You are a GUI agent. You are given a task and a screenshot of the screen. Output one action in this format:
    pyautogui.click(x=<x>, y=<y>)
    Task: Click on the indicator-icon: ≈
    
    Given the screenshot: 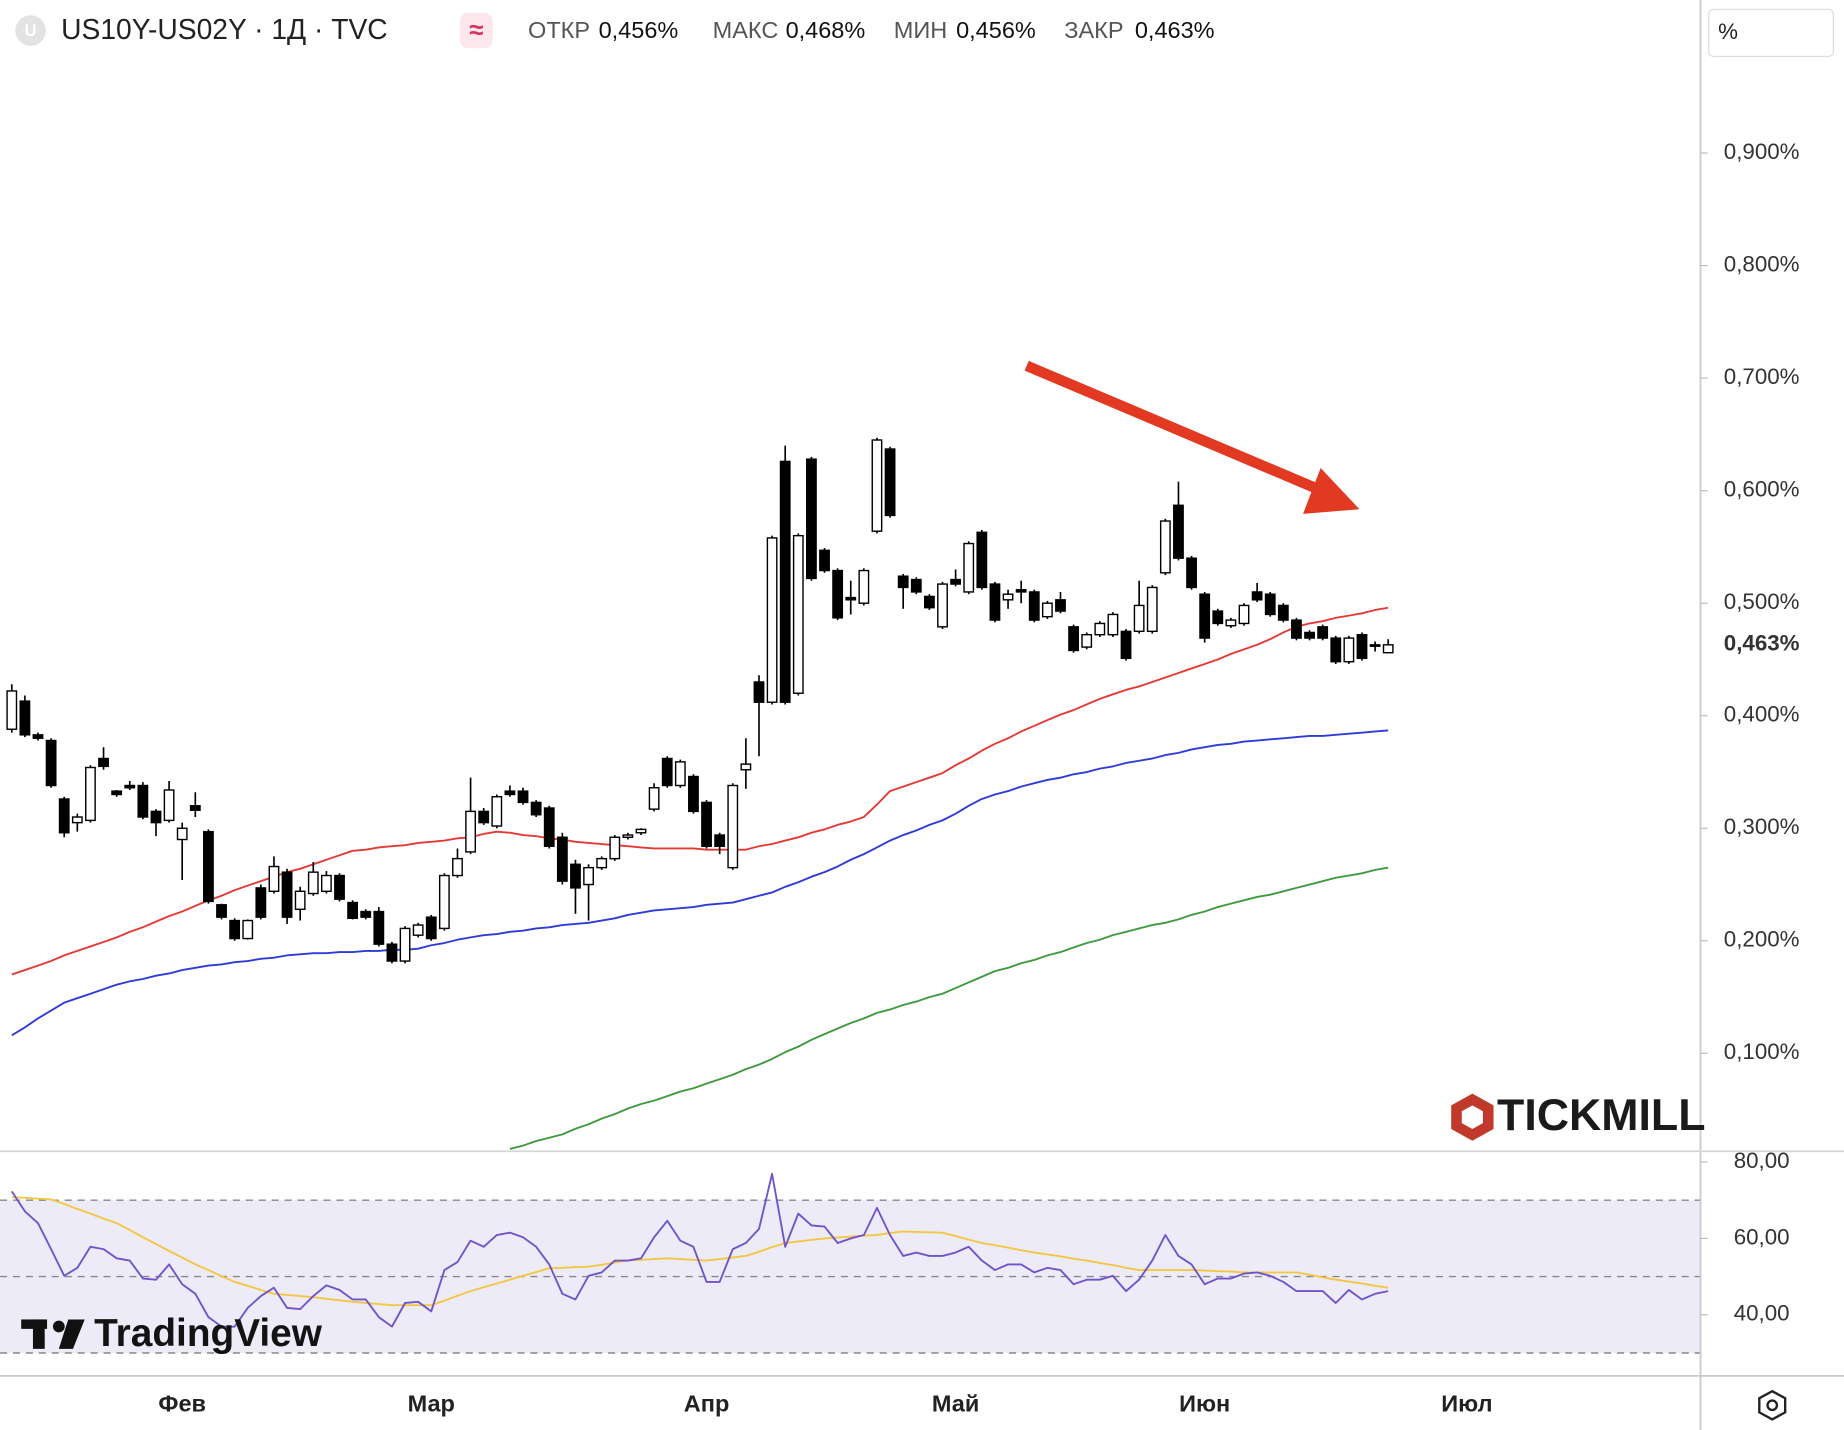 What is the action you would take?
    pyautogui.click(x=476, y=31)
    